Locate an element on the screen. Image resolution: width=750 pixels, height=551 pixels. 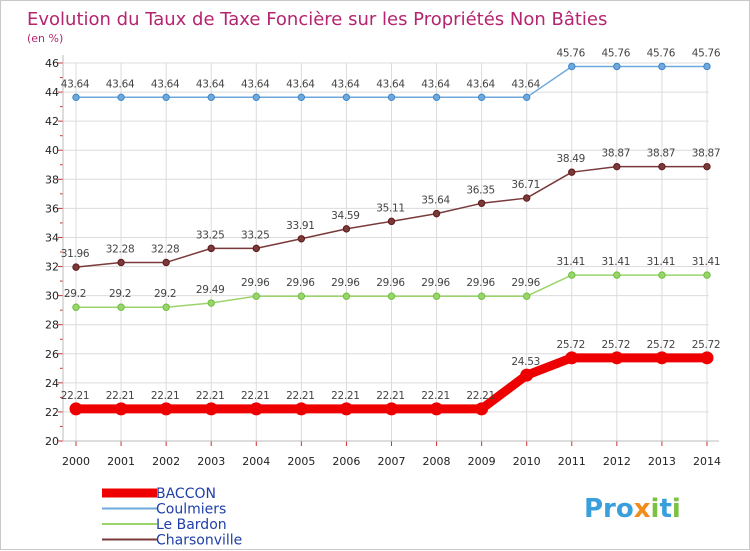
y-tick-label: 40 is located at coordinates (52, 150).